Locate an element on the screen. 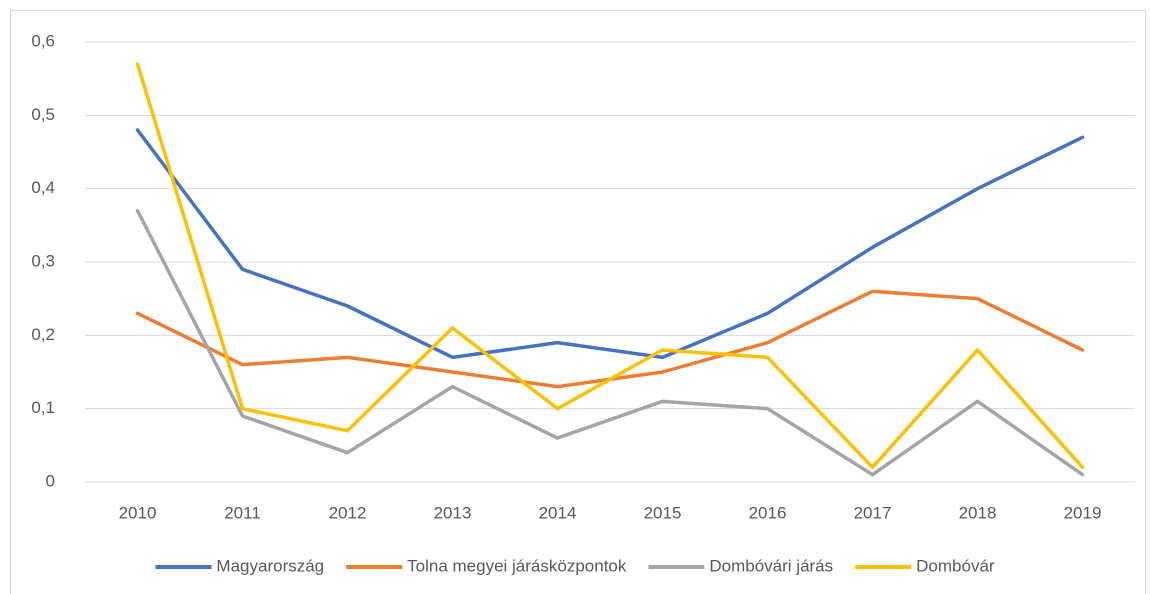 This screenshot has width=1150, height=594. y-tick-label: 0,2 is located at coordinates (43, 334).